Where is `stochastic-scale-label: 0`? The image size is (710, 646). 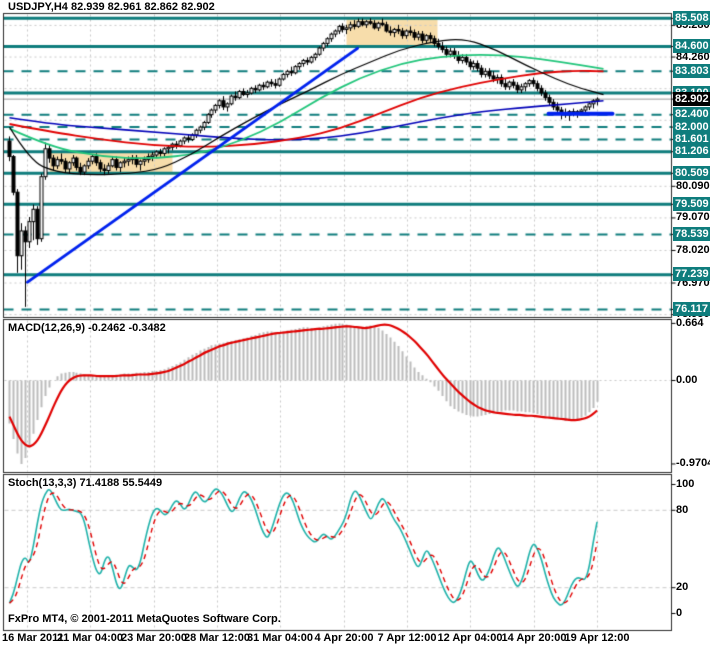 stochastic-scale-label: 0 is located at coordinates (679, 613).